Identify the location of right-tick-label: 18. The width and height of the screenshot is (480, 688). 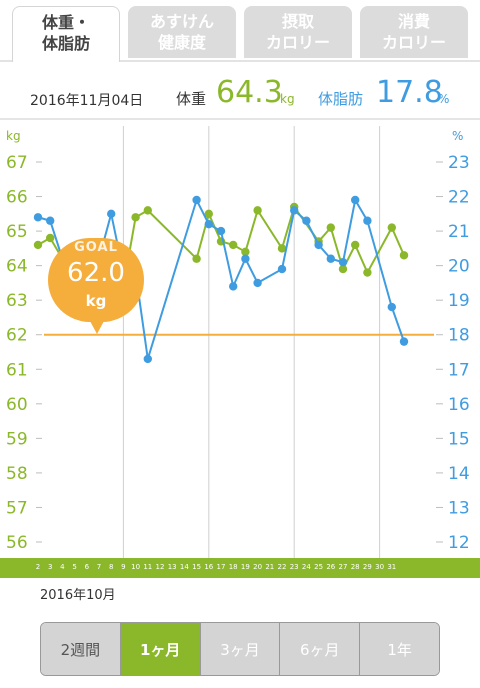
(459, 336).